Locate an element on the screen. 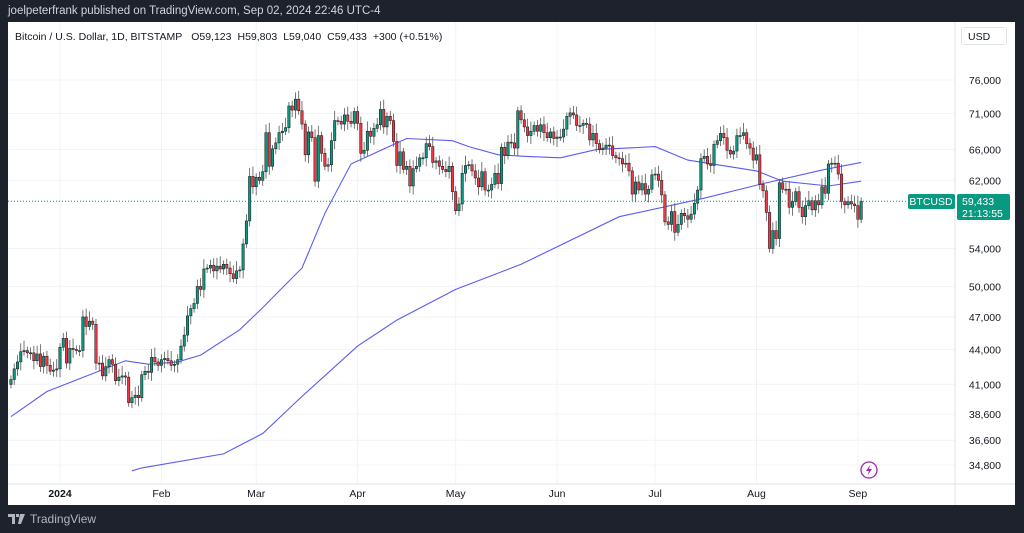  time-axis: 2024 Feb Mar Apr May Jun Jul Aug Sep is located at coordinates (457, 494).